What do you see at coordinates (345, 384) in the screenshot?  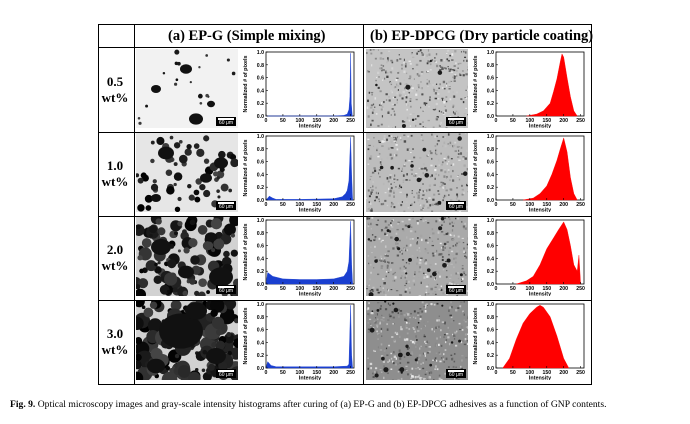 I see `table-border-bottom` at bounding box center [345, 384].